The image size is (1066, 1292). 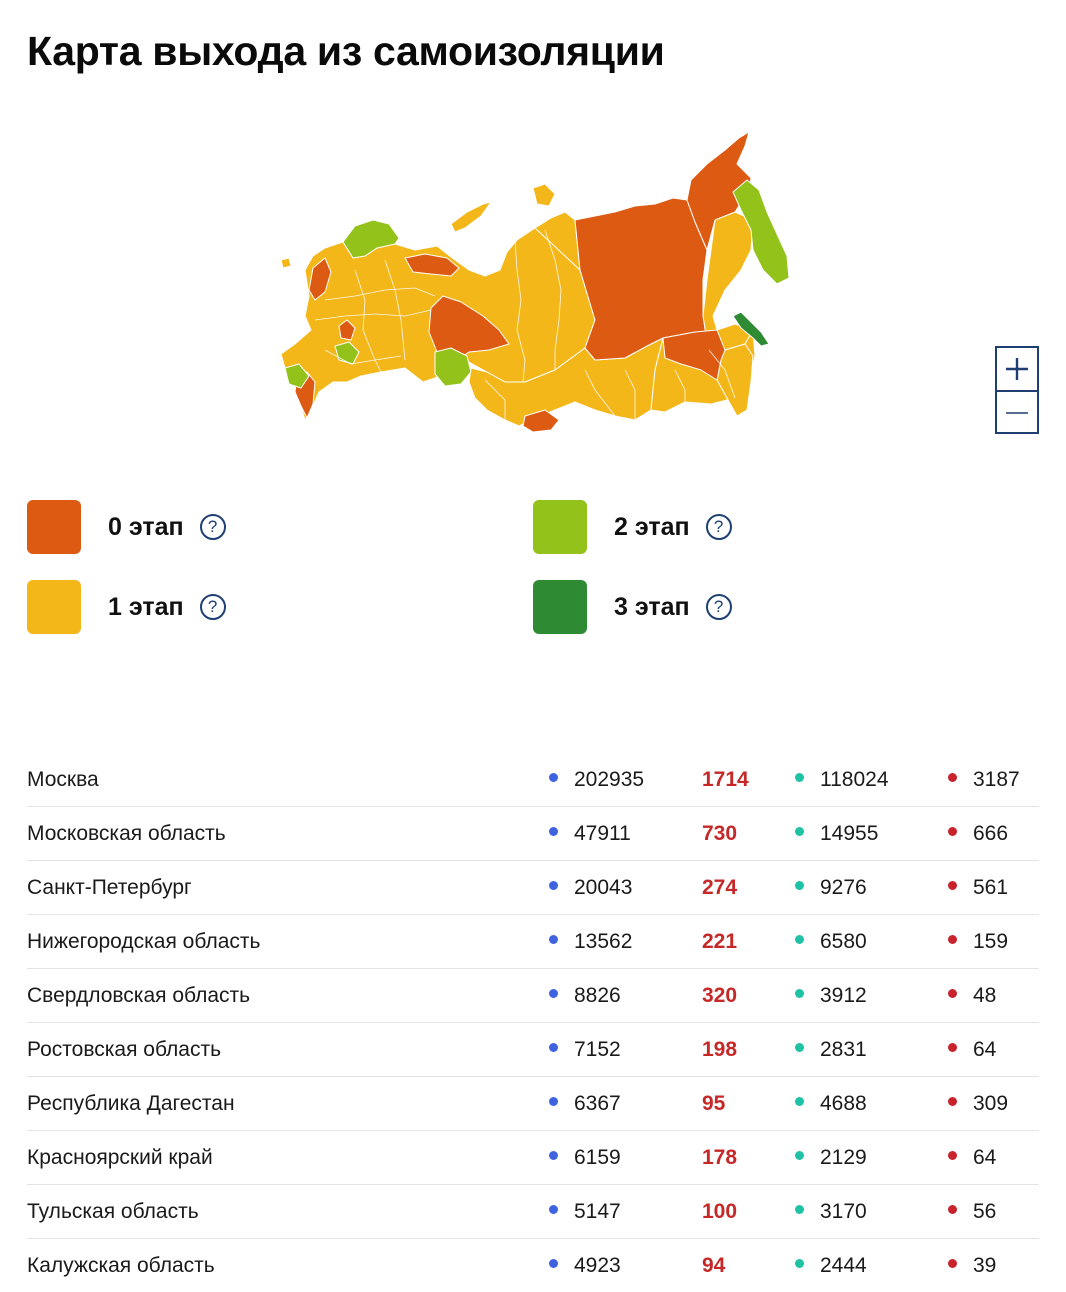 I want to click on cases-cell: 4923, so click(x=585, y=1265).